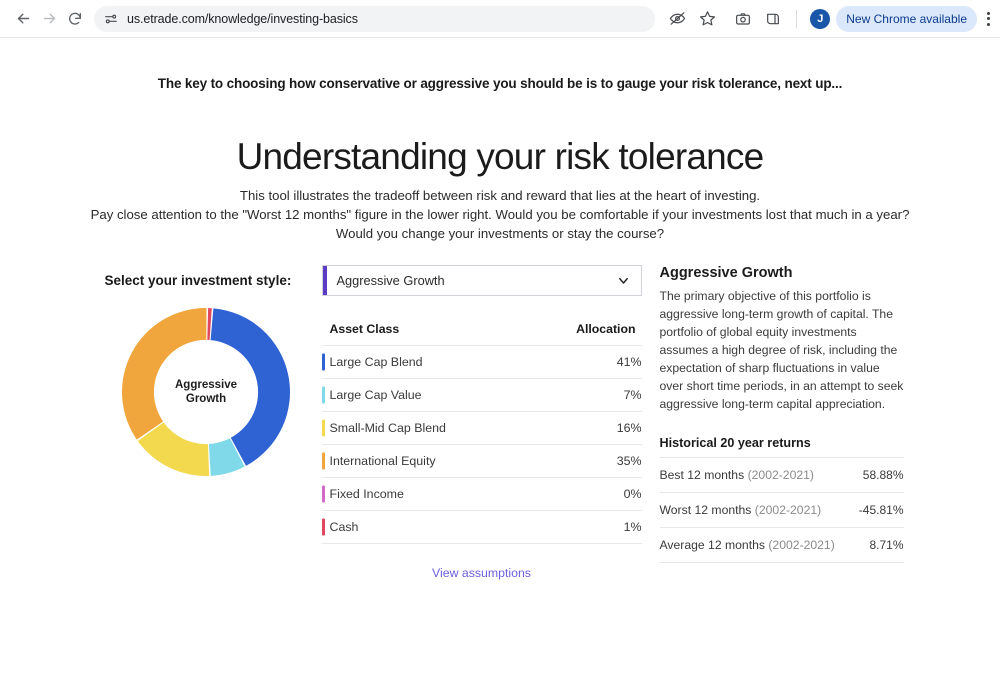 This screenshot has width=1000, height=698. I want to click on allocation-cell: 1%, so click(582, 527).